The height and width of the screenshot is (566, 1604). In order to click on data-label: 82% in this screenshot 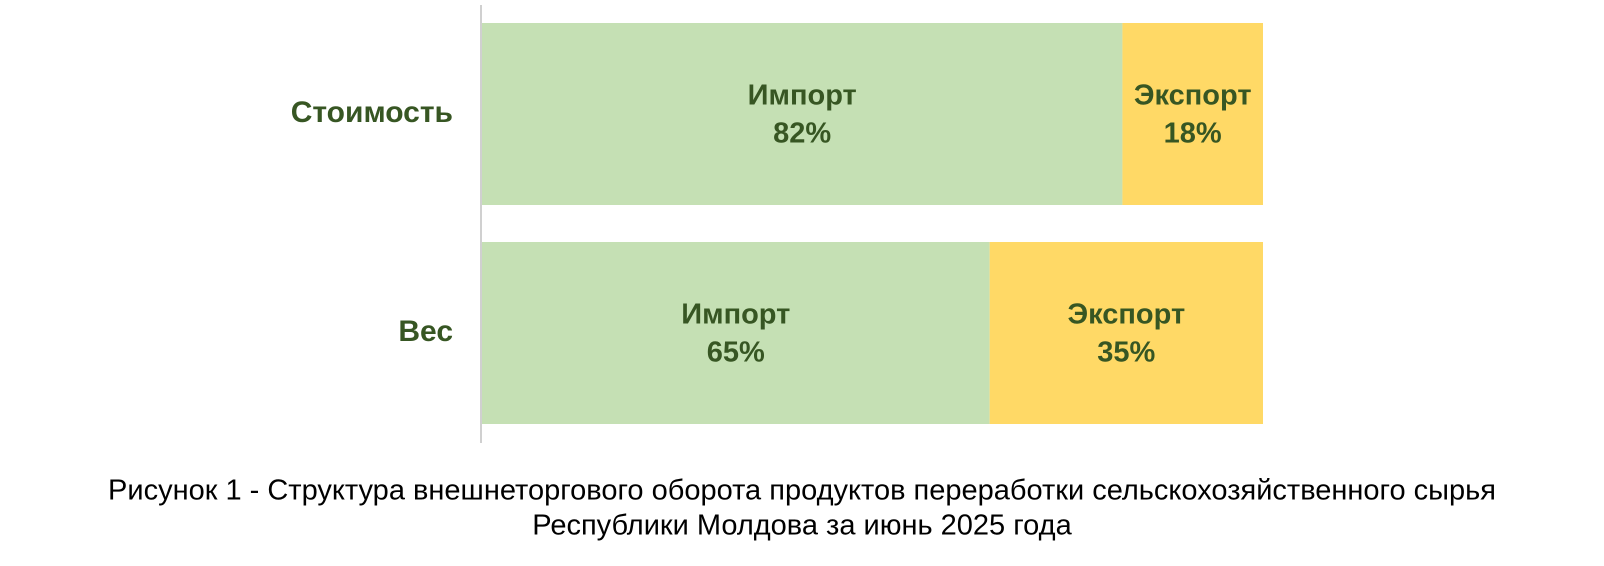, I will do `click(802, 134)`.